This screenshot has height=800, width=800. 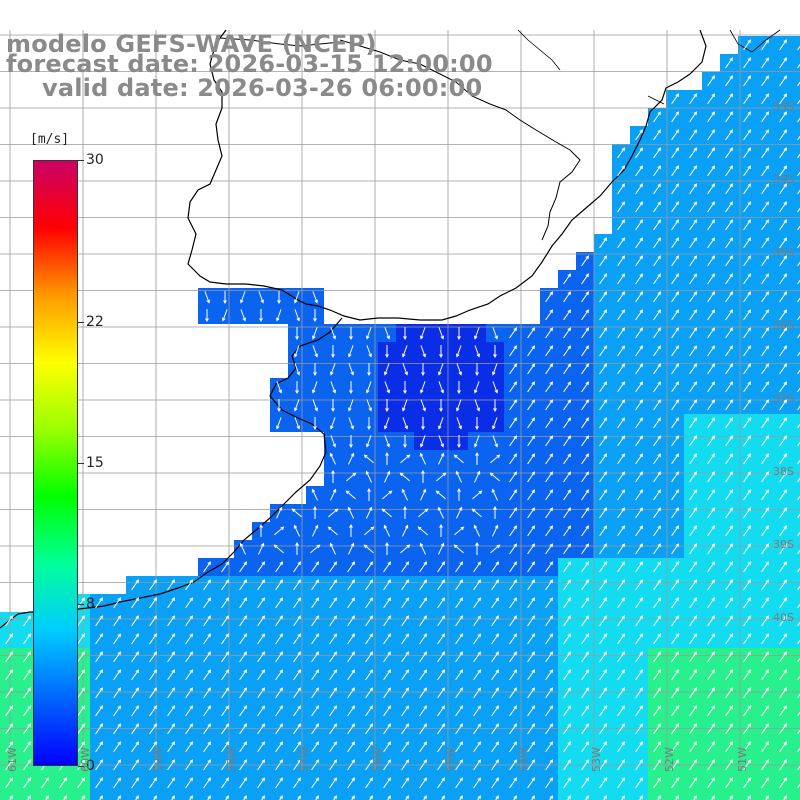 I want to click on longitude-label: 60W, so click(x=85, y=759).